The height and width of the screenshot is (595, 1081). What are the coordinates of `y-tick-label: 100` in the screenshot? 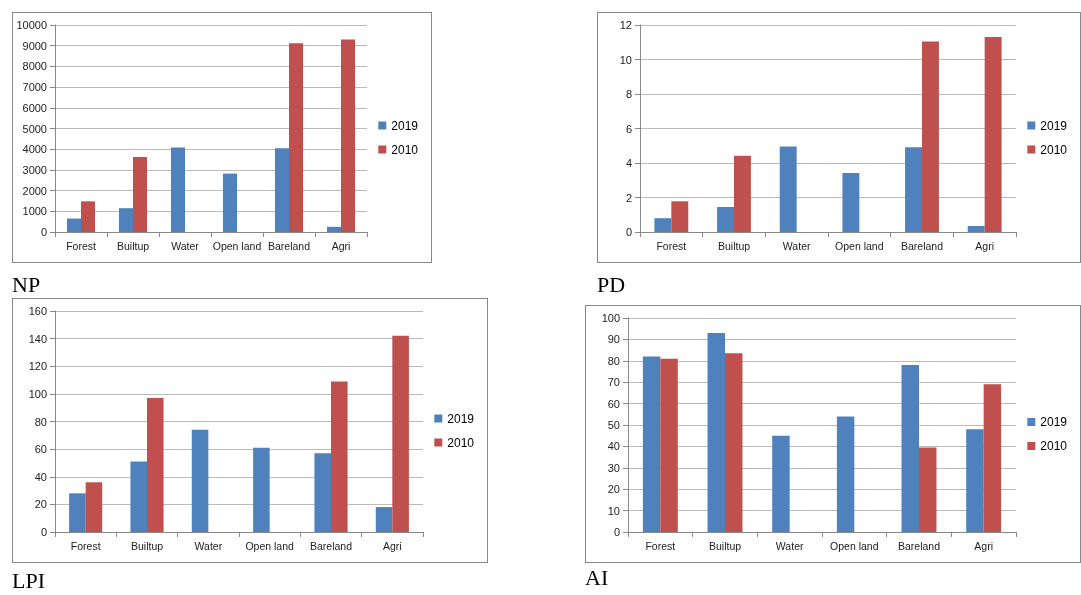 It's located at (37, 393).